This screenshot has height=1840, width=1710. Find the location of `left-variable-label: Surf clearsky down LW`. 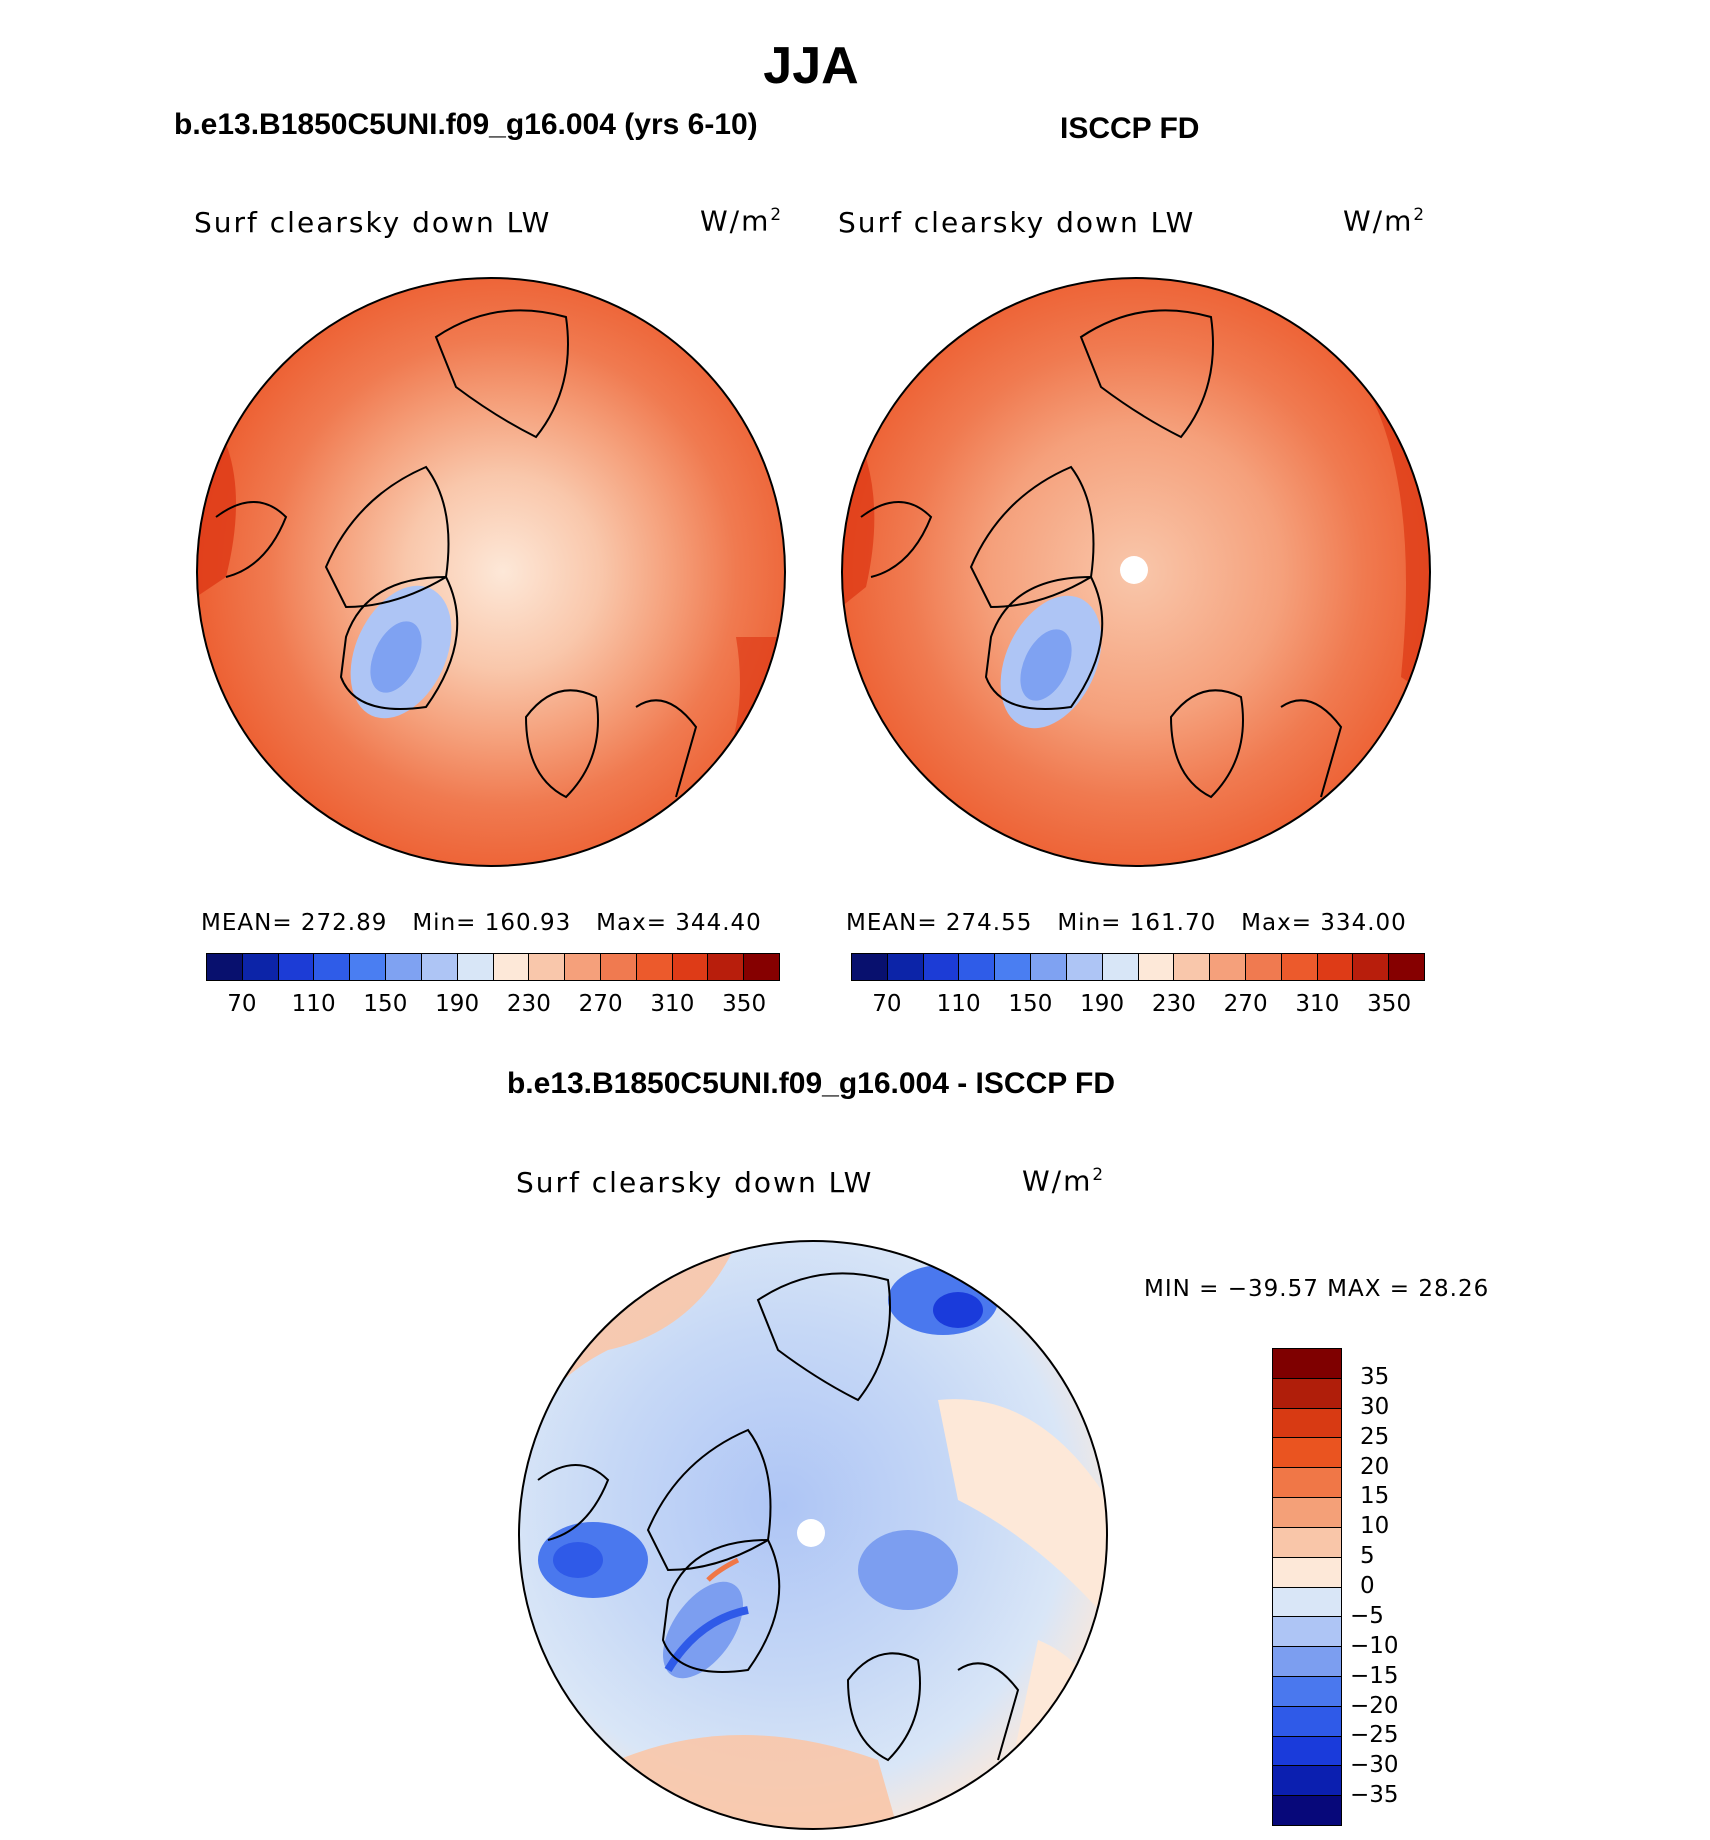

left-variable-label: Surf clearsky down LW is located at coordinates (373, 222).